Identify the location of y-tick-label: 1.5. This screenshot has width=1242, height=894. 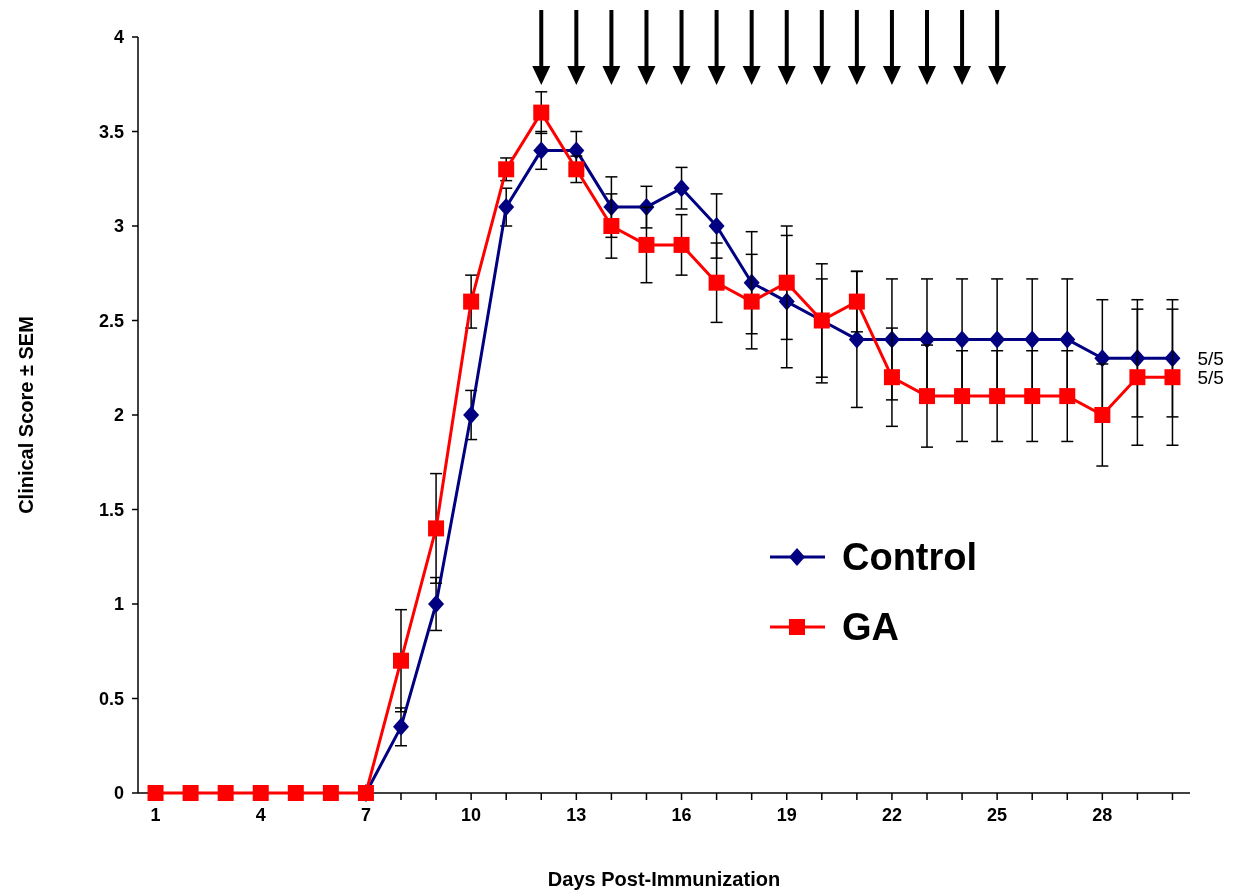
(111, 509).